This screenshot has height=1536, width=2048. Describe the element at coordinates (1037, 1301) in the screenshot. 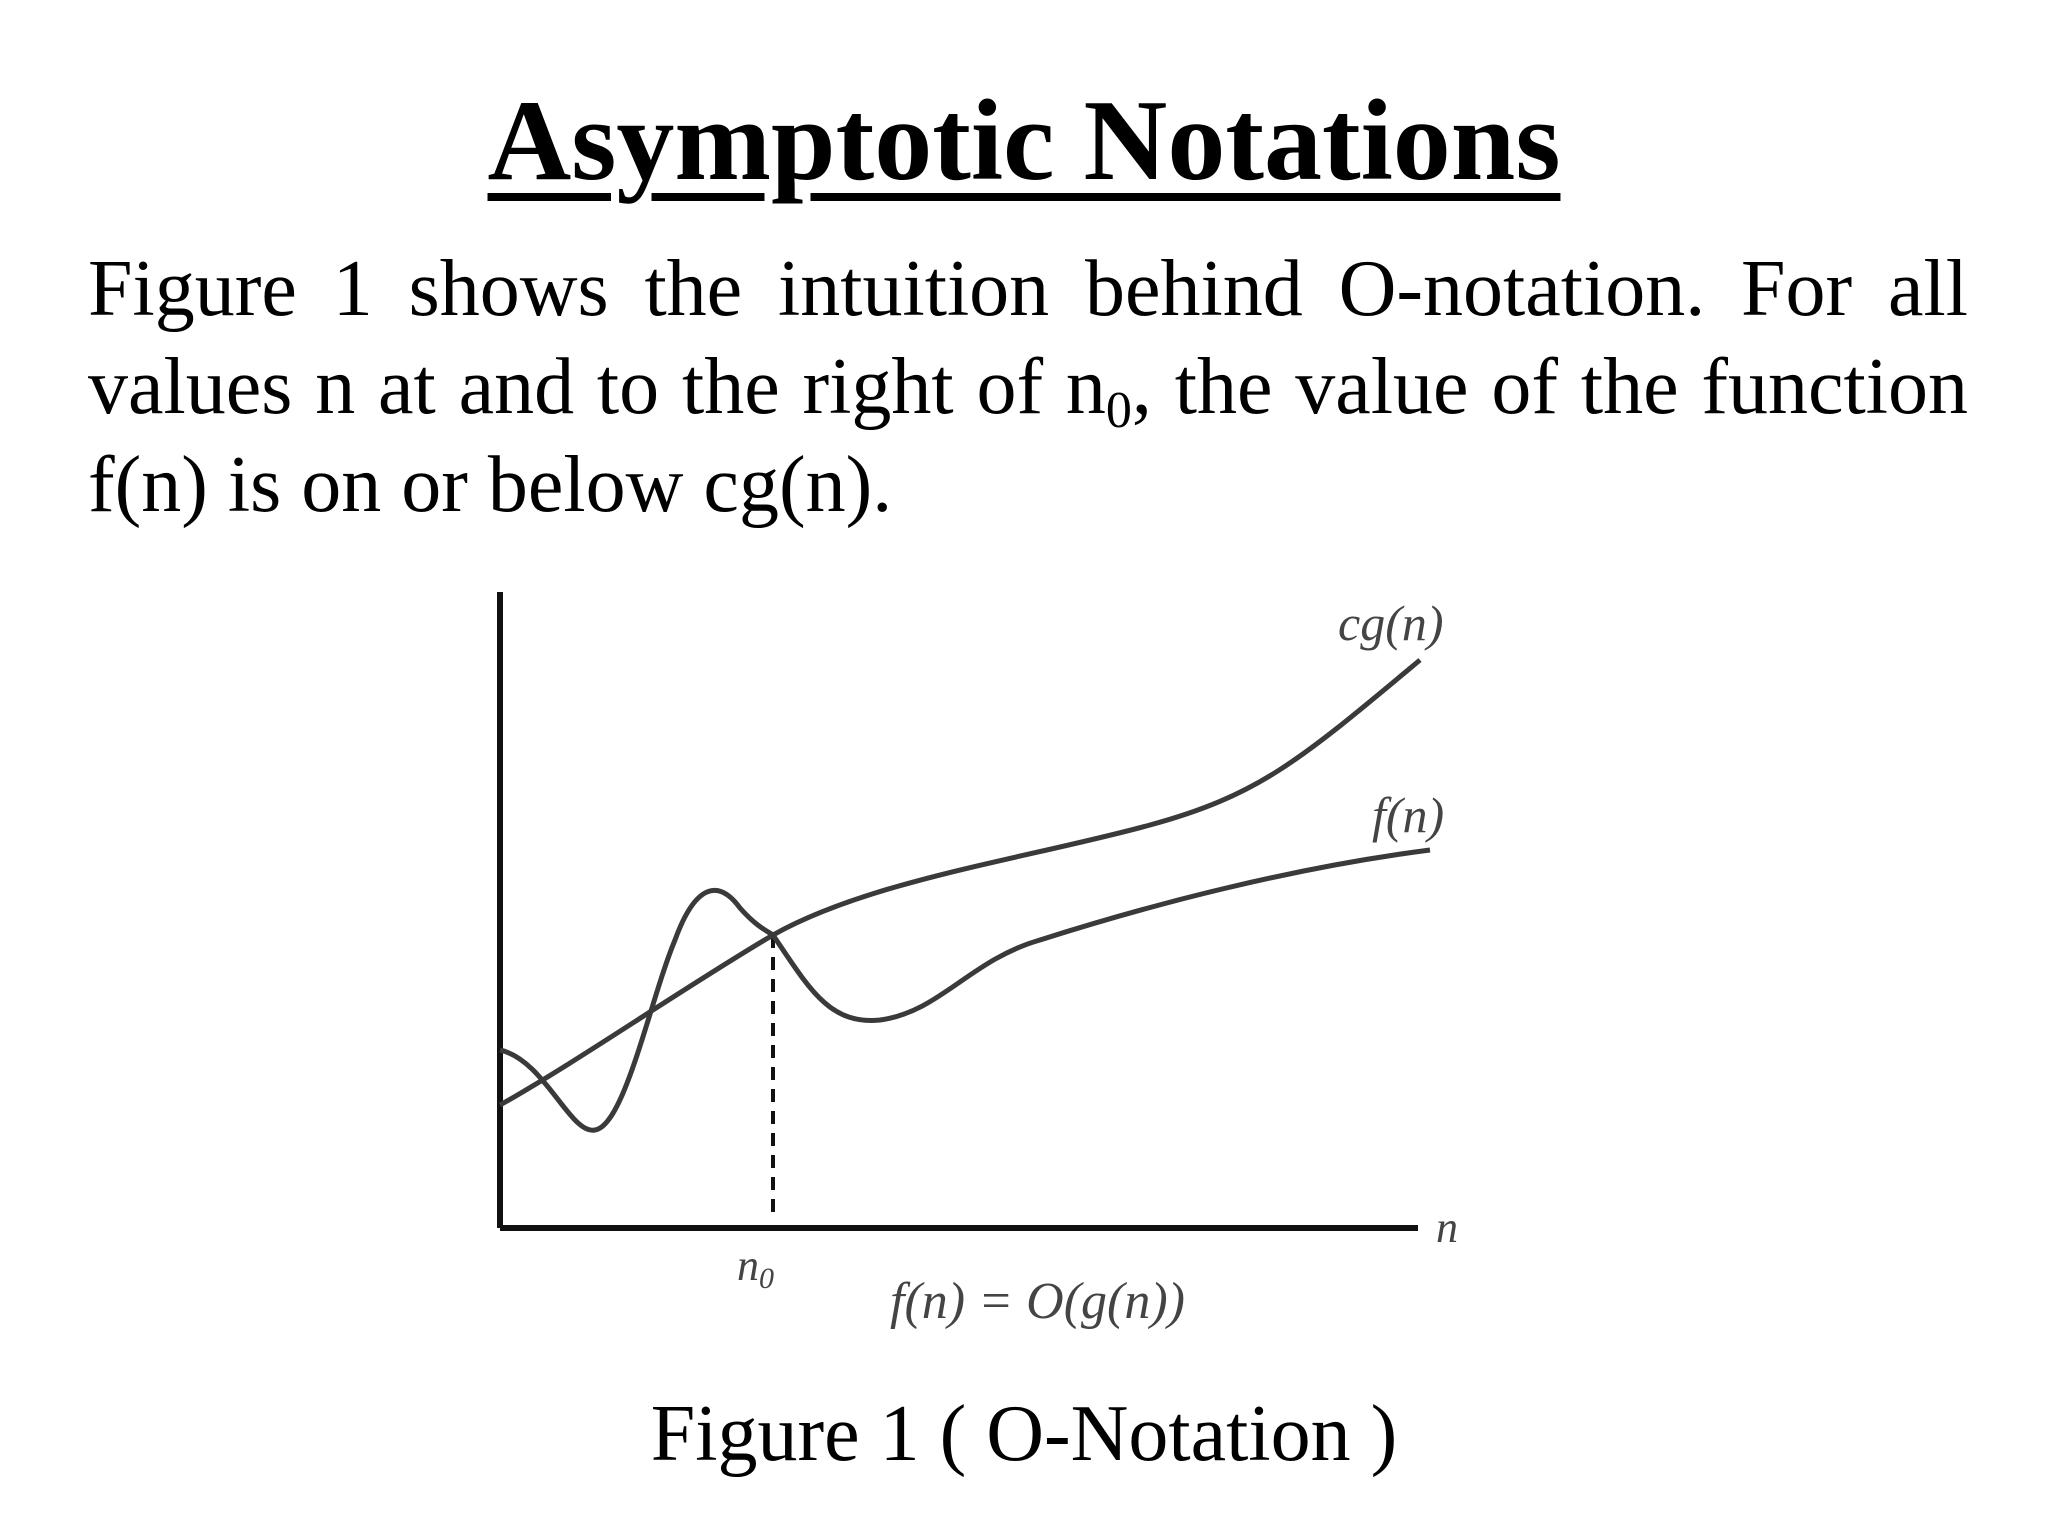

I see `big-o-equation: f(n) = O(g(n))` at that location.